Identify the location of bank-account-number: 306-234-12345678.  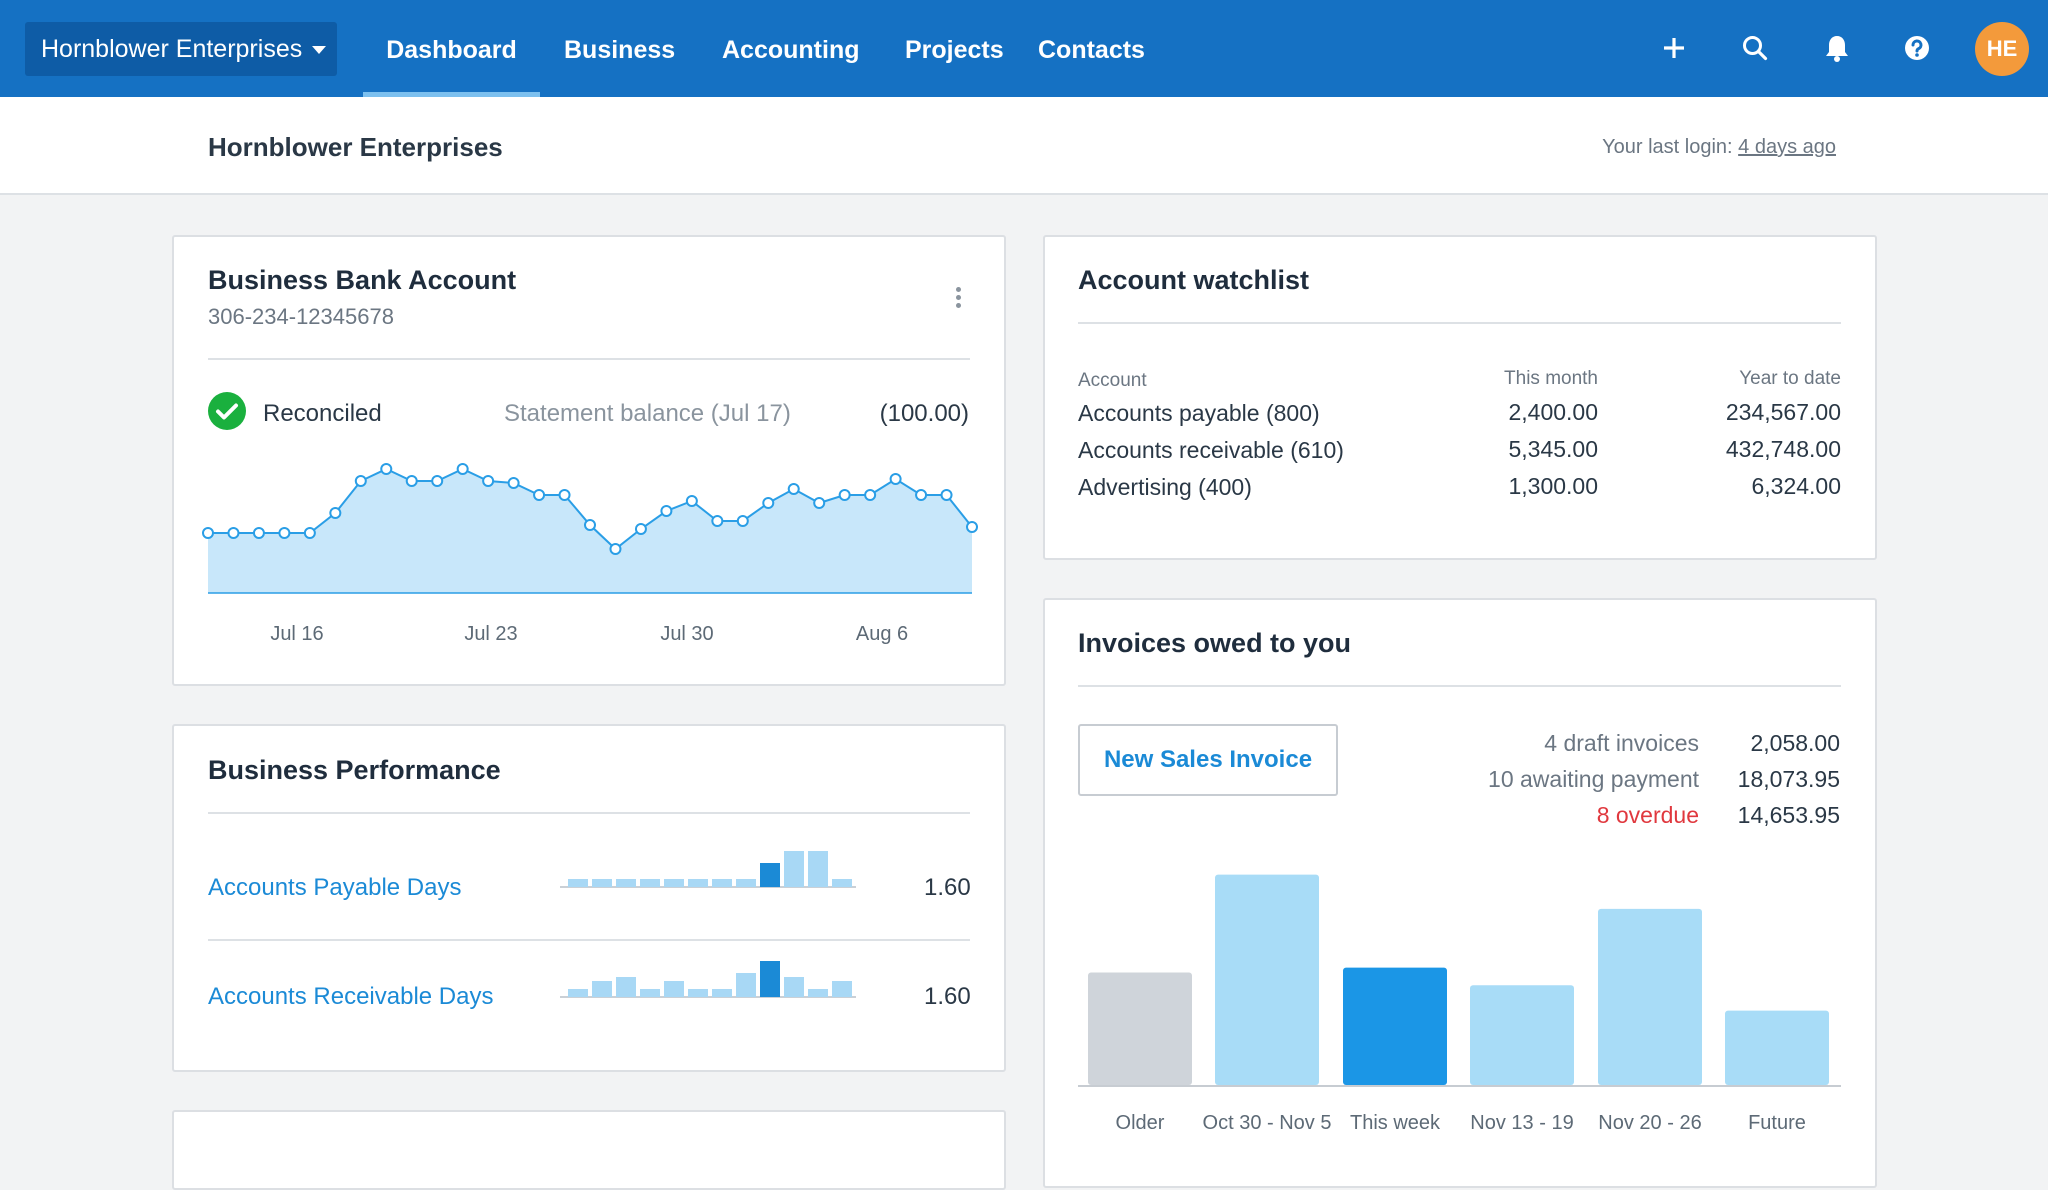
(301, 316).